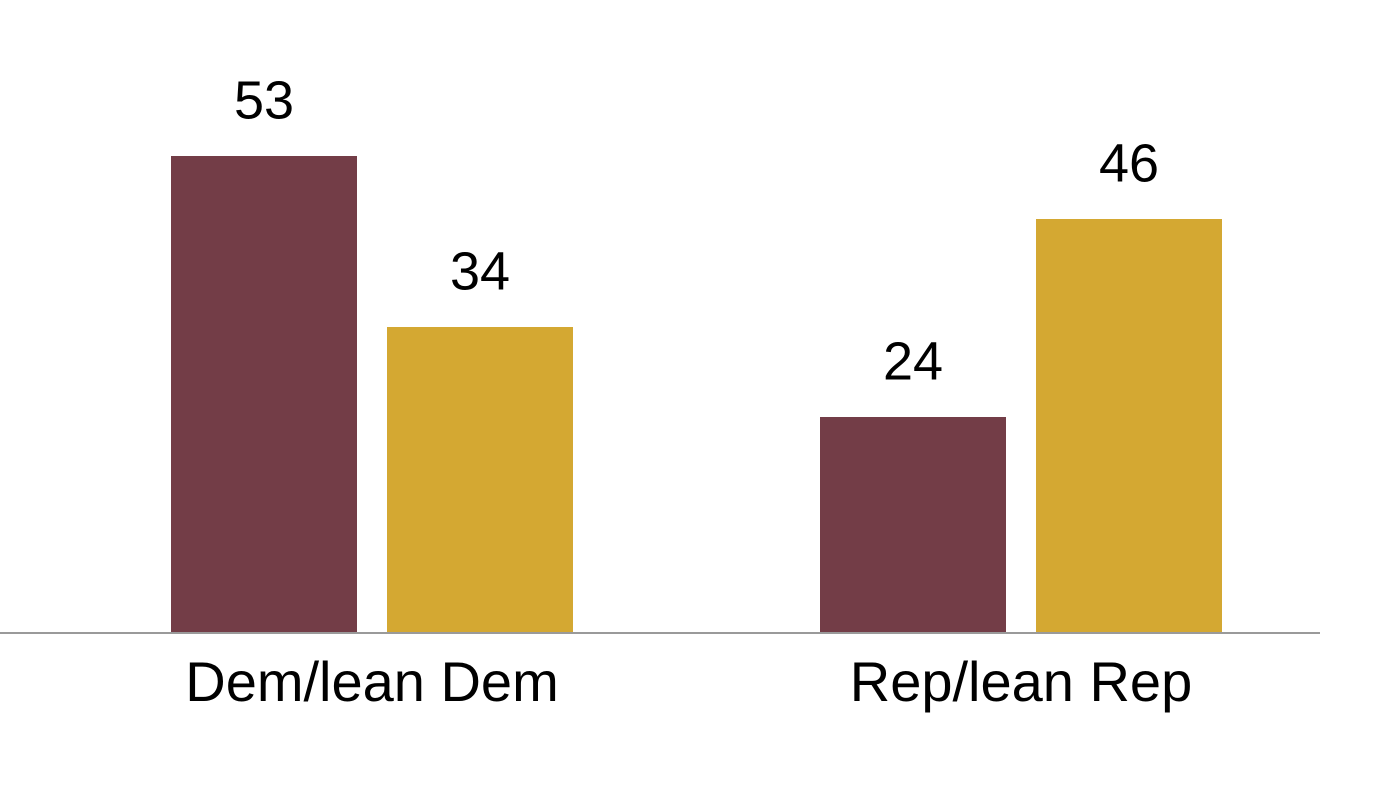  I want to click on value-label: 46, so click(1129, 163).